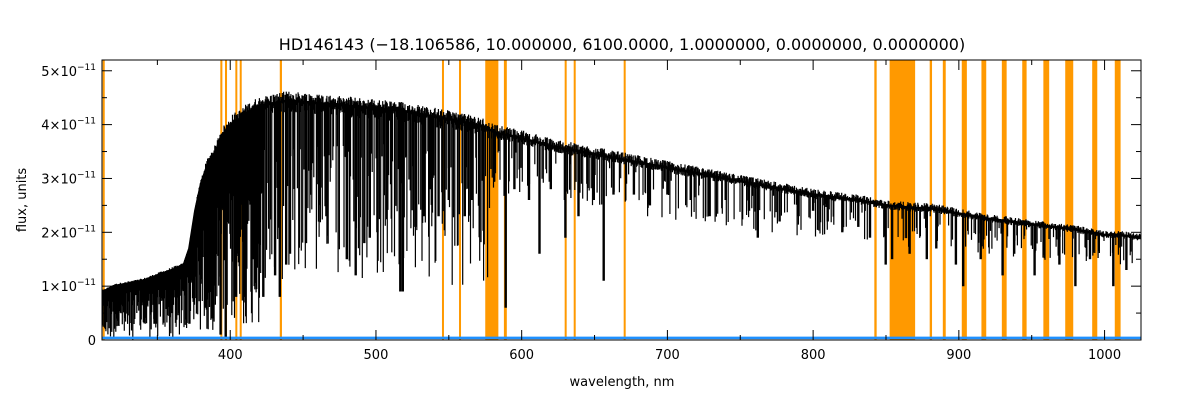 This screenshot has height=400, width=1200. I want to click on x-tick-label: 800, so click(813, 355).